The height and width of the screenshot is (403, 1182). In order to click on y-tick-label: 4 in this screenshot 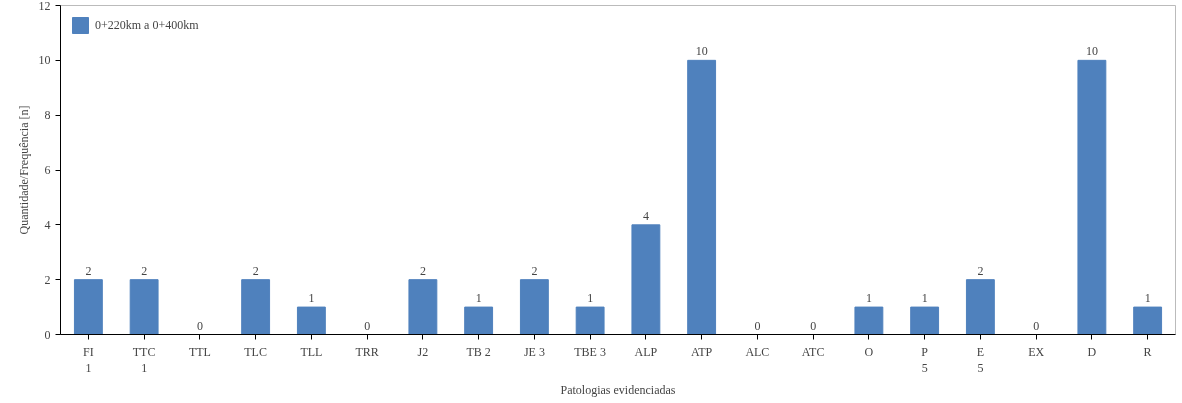, I will do `click(47, 224)`.